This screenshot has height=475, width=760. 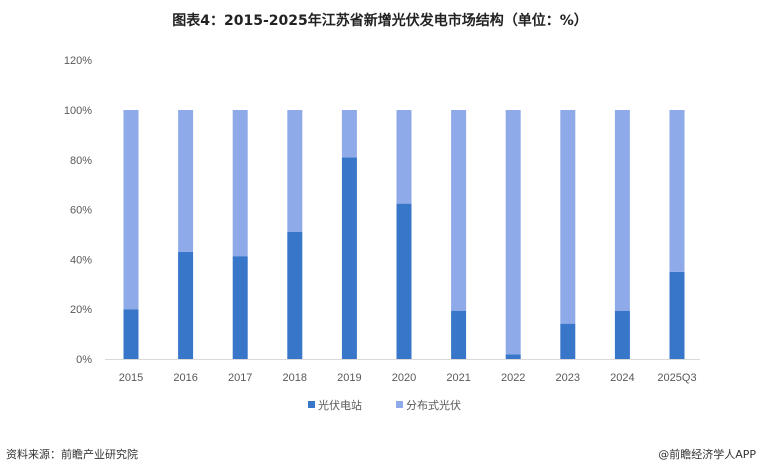 What do you see at coordinates (240, 378) in the screenshot?
I see `x-tick-label: 2017` at bounding box center [240, 378].